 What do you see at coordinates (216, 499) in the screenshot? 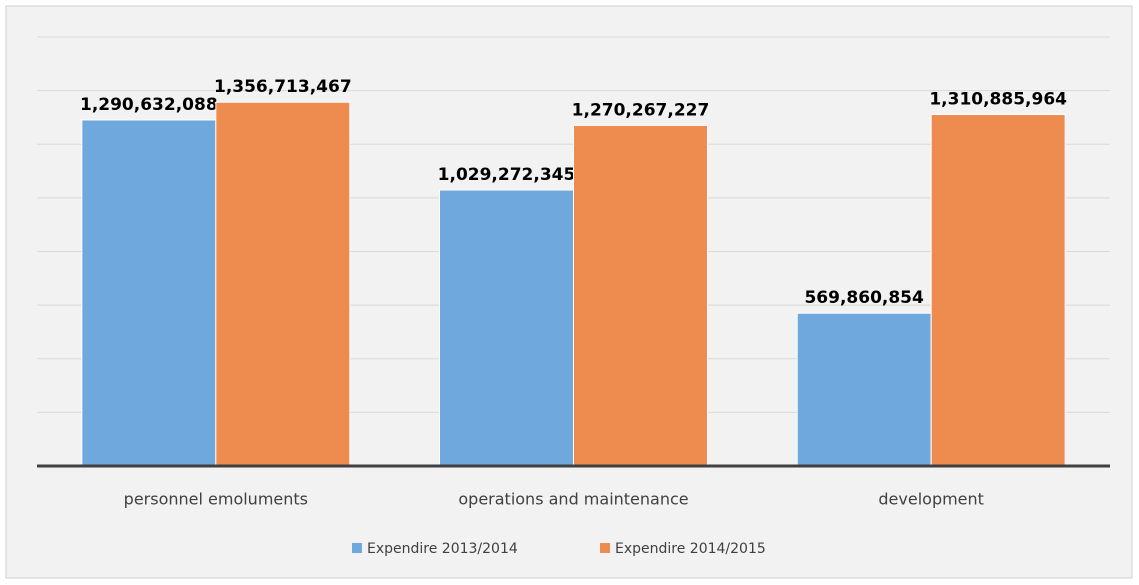
I see `x-tick-label: personnel emoluments` at bounding box center [216, 499].